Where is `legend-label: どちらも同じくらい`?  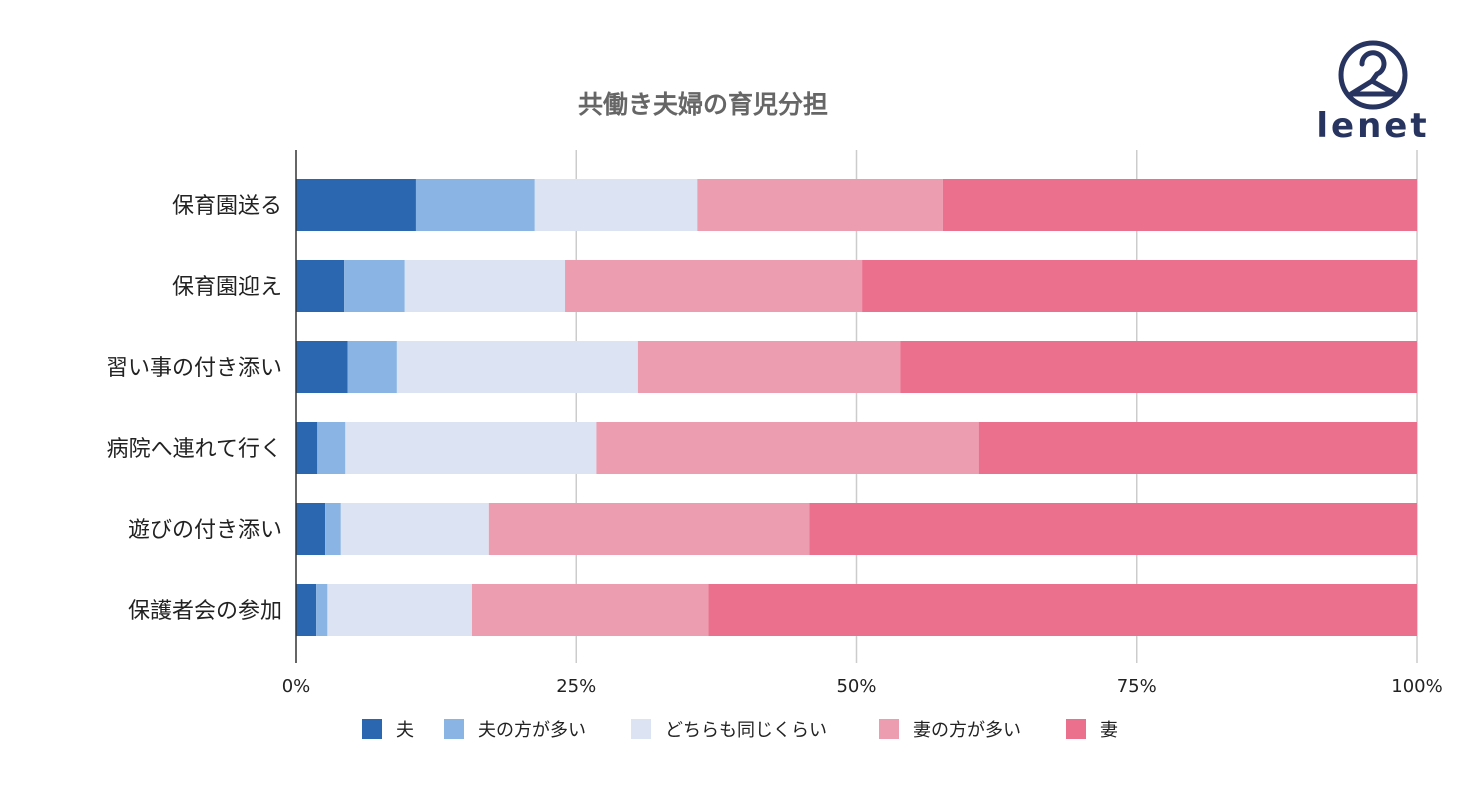 legend-label: どちらも同じくらい is located at coordinates (746, 730).